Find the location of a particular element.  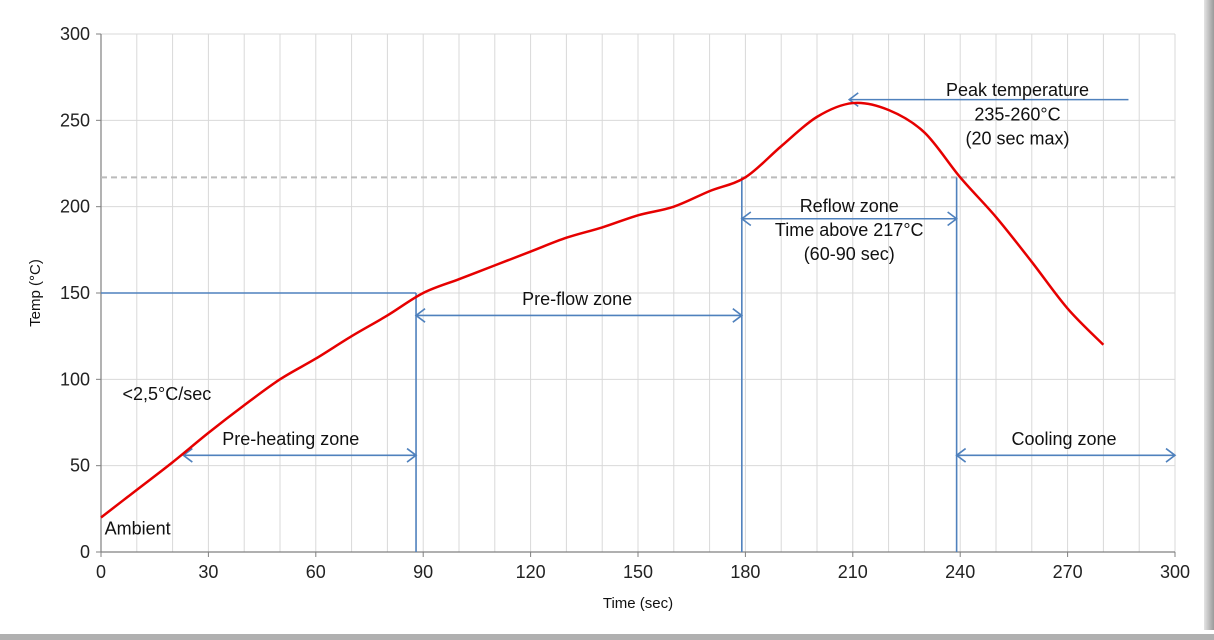

annotation-peak-3: (20 sec max) is located at coordinates (1017, 139).